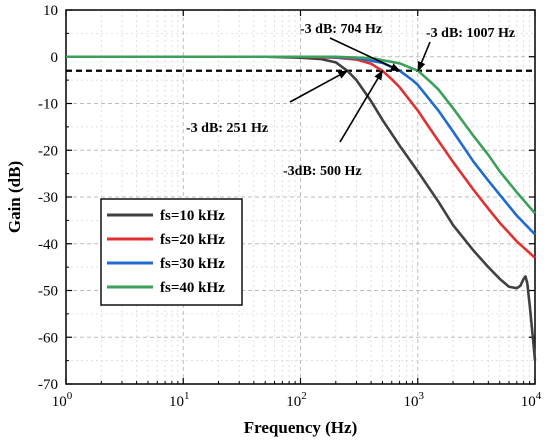 This screenshot has width=550, height=446. I want to click on y-tick-label: -60, so click(48, 338).